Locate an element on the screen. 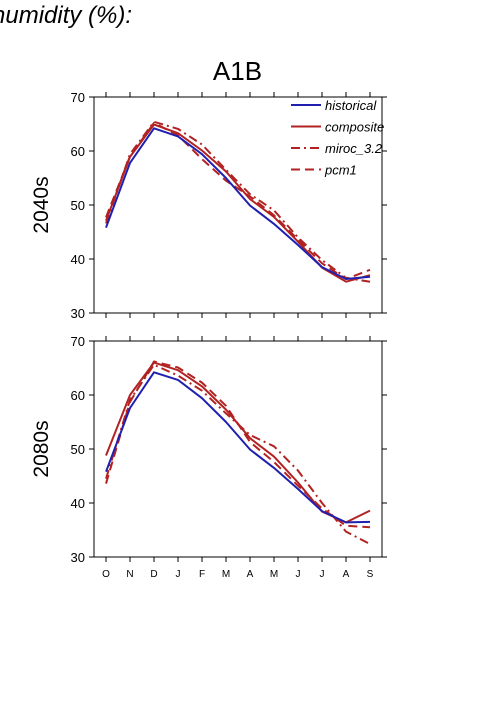  series-line-historical-2040s is located at coordinates (238, 203).